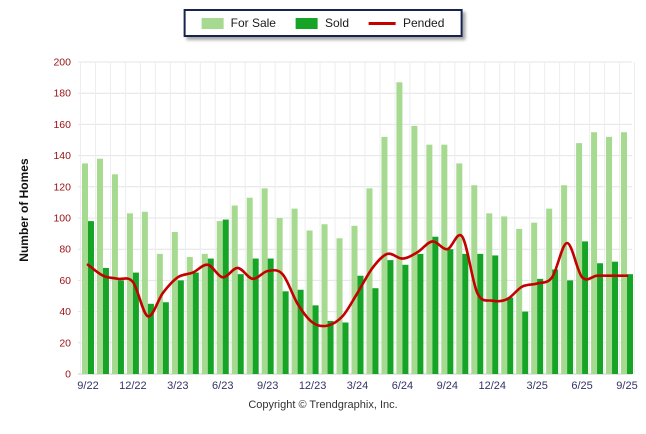 The image size is (646, 434). What do you see at coordinates (87, 386) in the screenshot?
I see `x-tick-label: 9/22` at bounding box center [87, 386].